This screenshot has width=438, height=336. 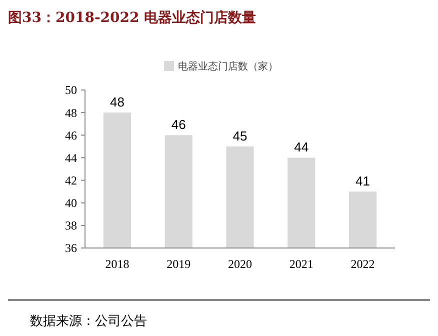 What do you see at coordinates (117, 264) in the screenshot?
I see `x-tick-label: 2018` at bounding box center [117, 264].